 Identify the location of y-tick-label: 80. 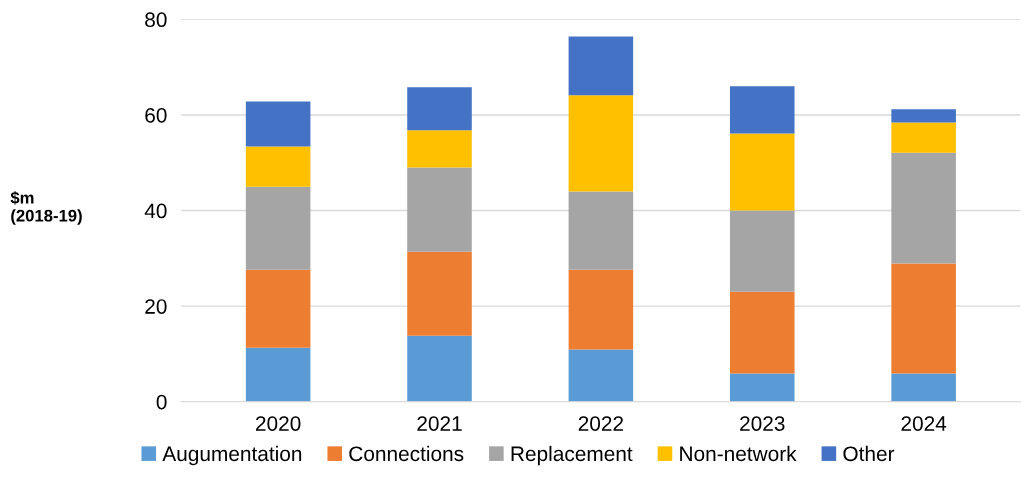
(156, 20).